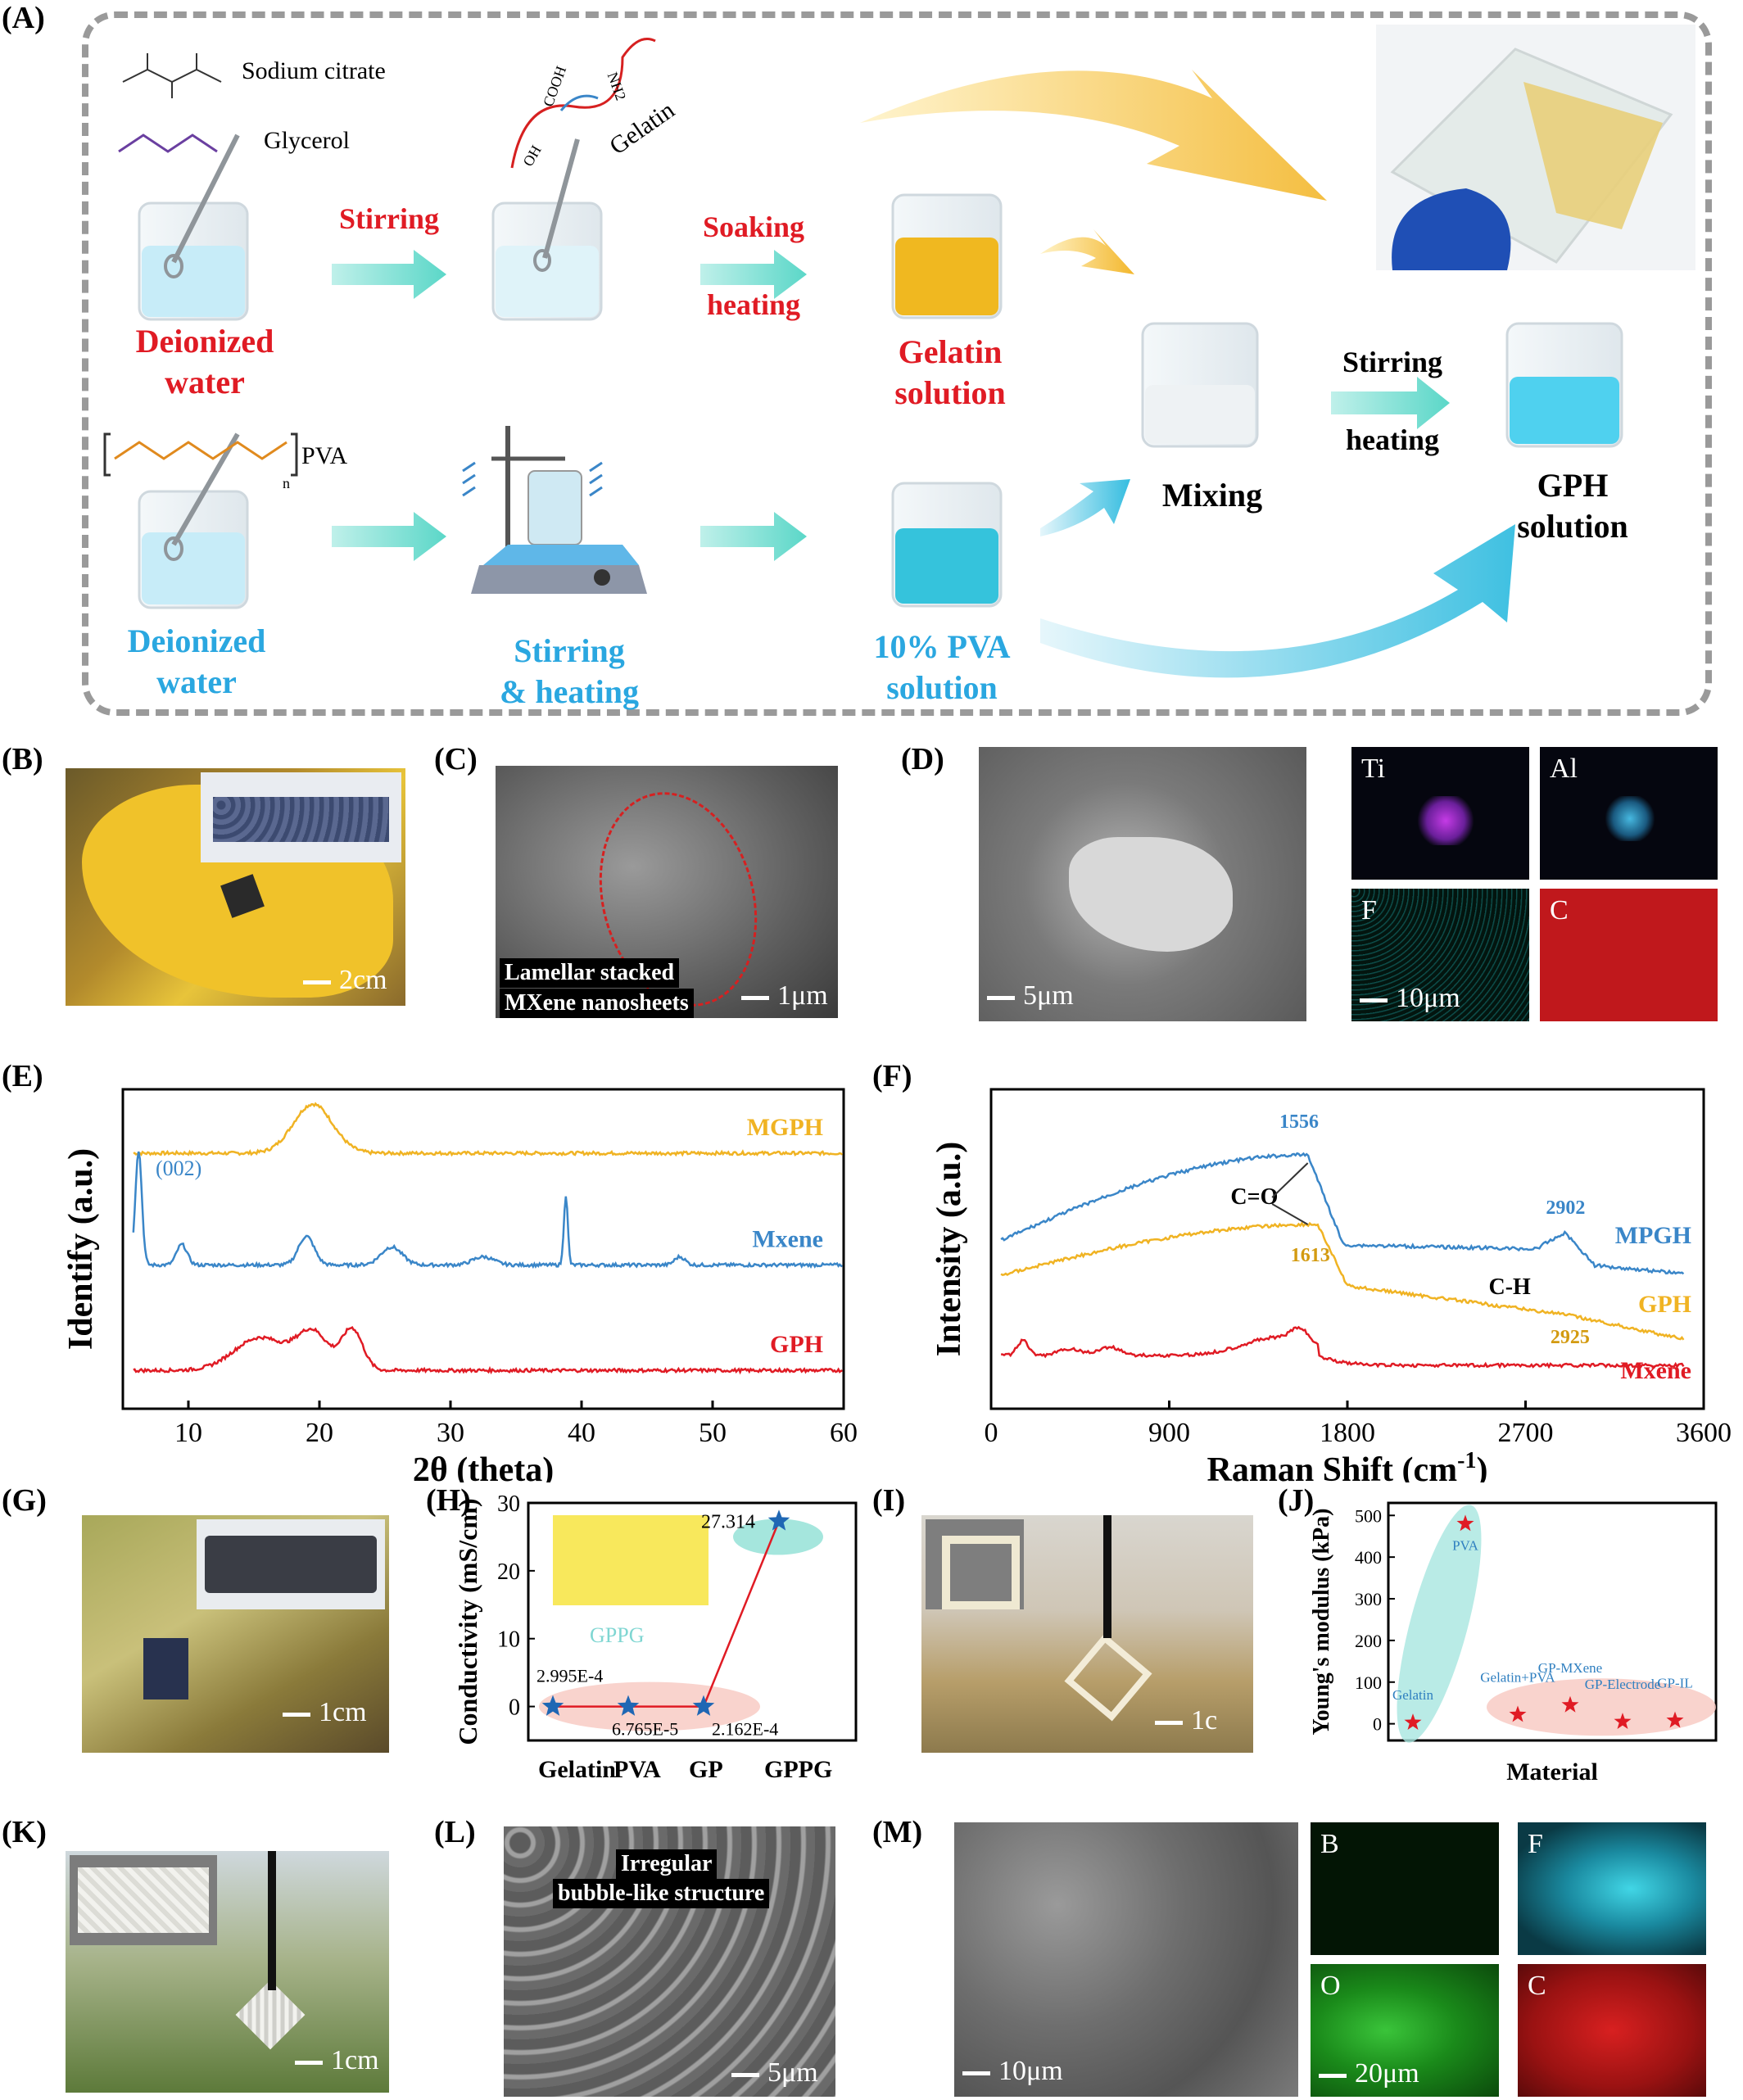 This screenshot has width=1743, height=2100. Describe the element at coordinates (753, 227) in the screenshot. I see `label-soaking: Soaking` at that location.